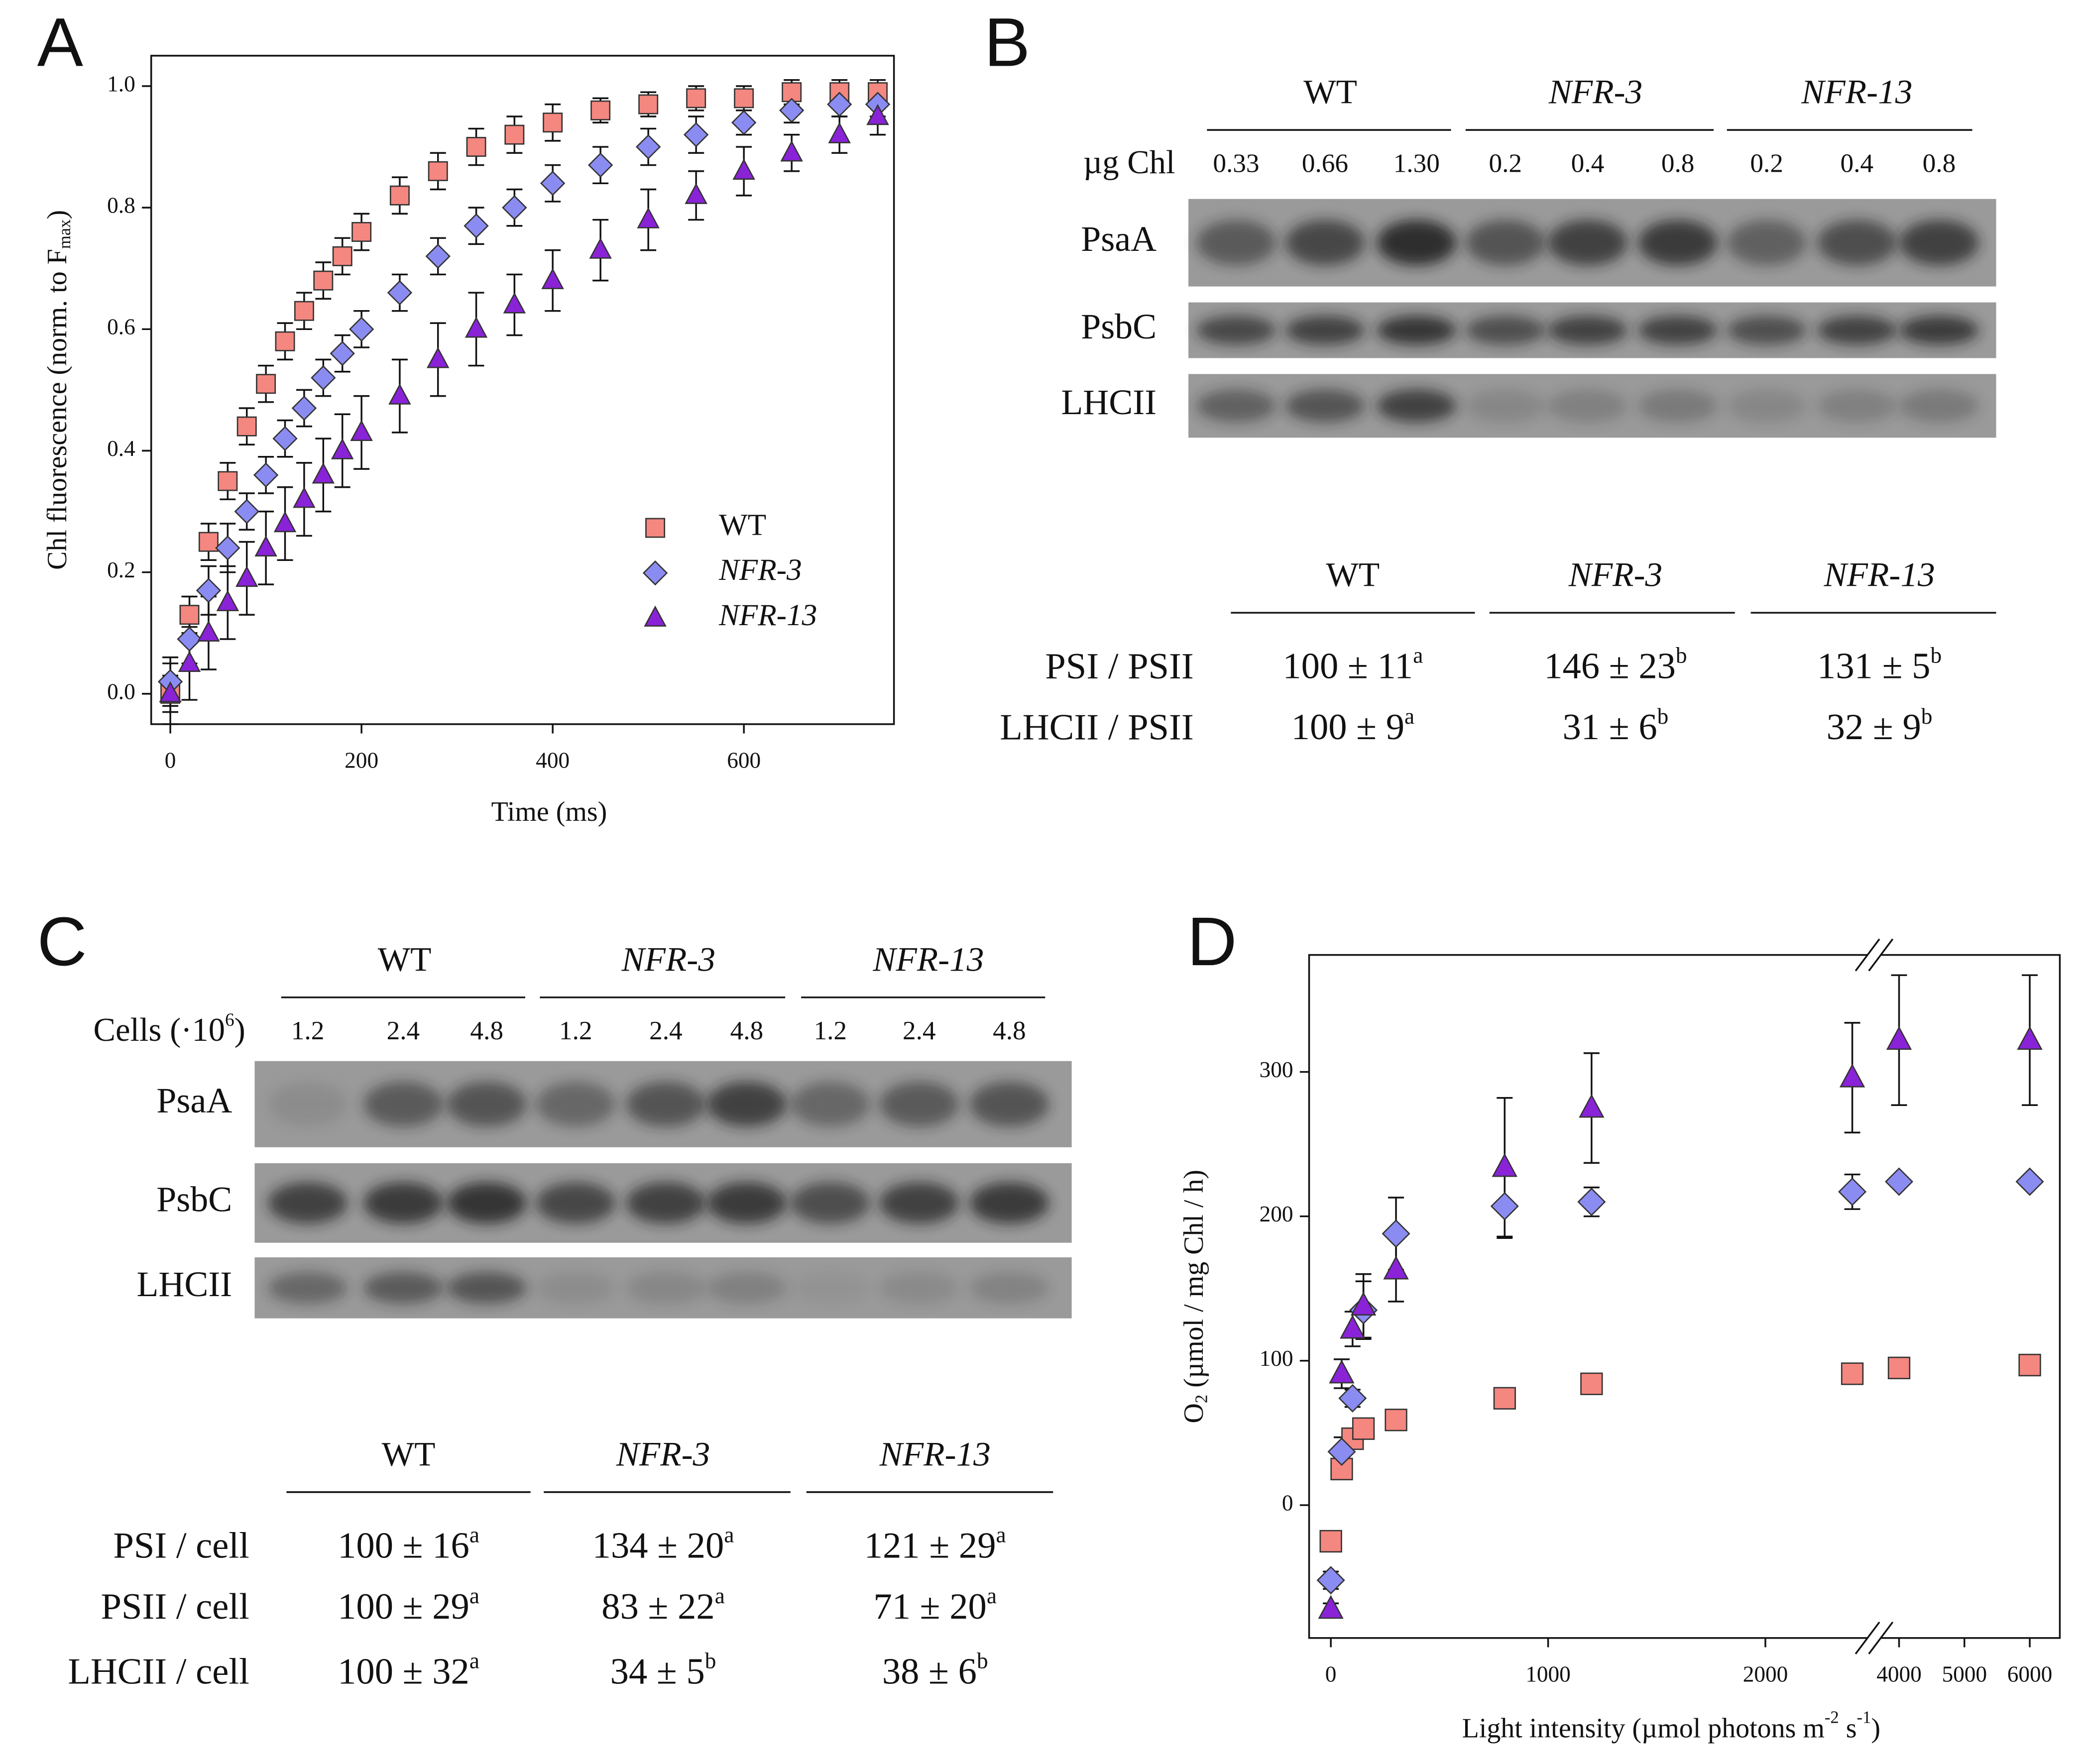 The image size is (2089, 1764). Describe the element at coordinates (1615, 665) in the screenshot. I see `table-cell: 146 ± 23b` at that location.